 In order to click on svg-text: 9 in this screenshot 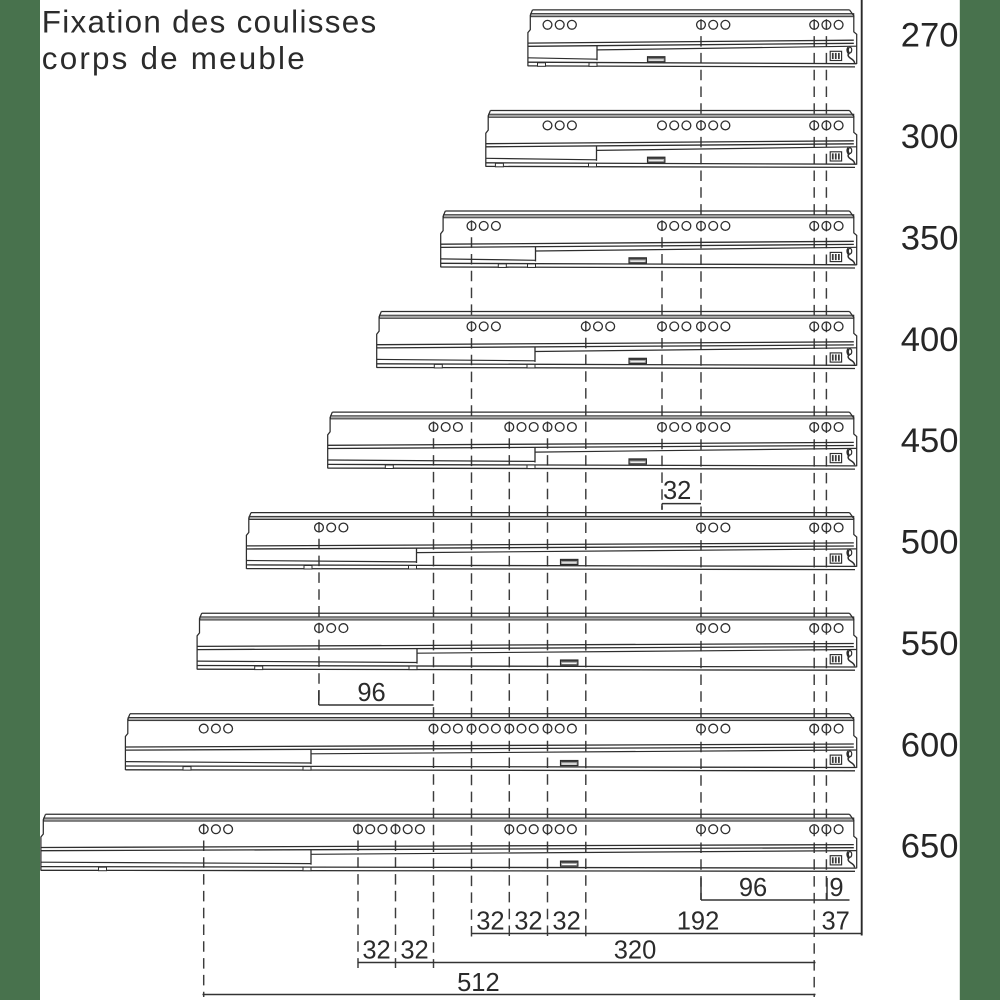, I will do `click(836, 888)`.